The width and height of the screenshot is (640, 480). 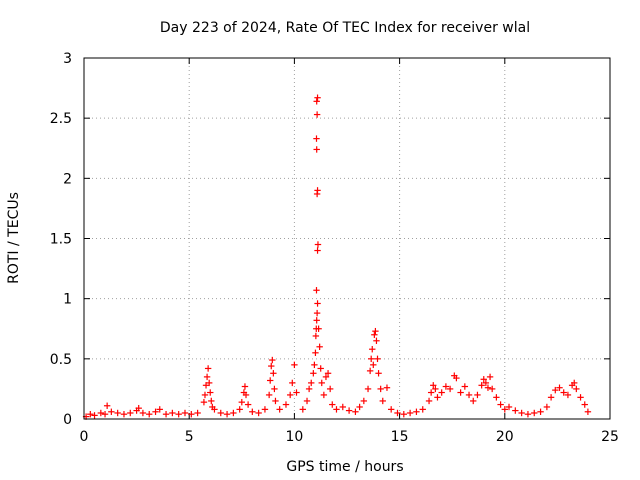 What do you see at coordinates (14, 238) in the screenshot?
I see `y-axis-label: ROTI / TECUs` at bounding box center [14, 238].